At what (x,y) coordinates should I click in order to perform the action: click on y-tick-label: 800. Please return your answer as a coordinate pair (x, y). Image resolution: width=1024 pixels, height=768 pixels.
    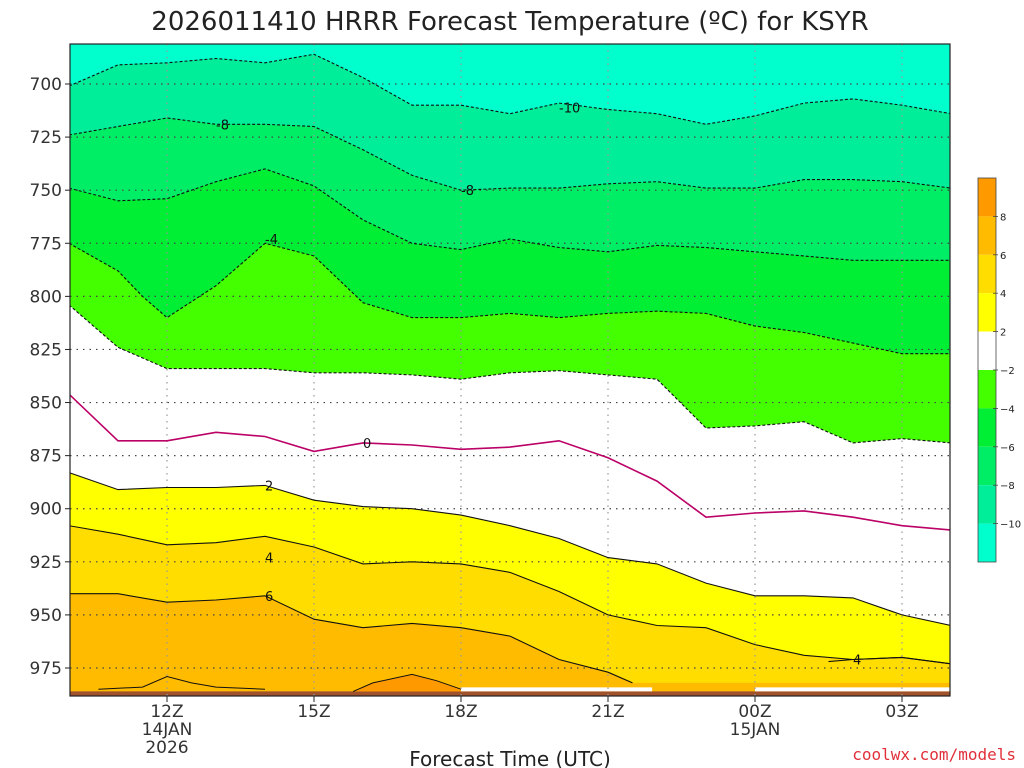
    Looking at the image, I should click on (46, 297).